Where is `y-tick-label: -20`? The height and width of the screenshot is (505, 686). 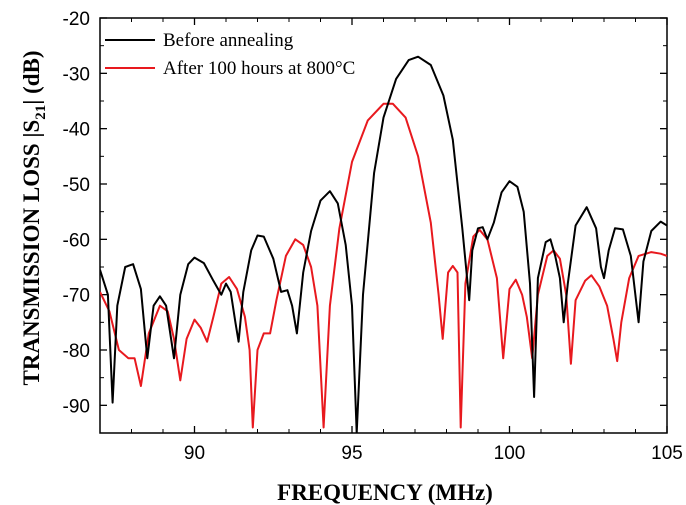 y-tick-label: -20 is located at coordinates (76, 19).